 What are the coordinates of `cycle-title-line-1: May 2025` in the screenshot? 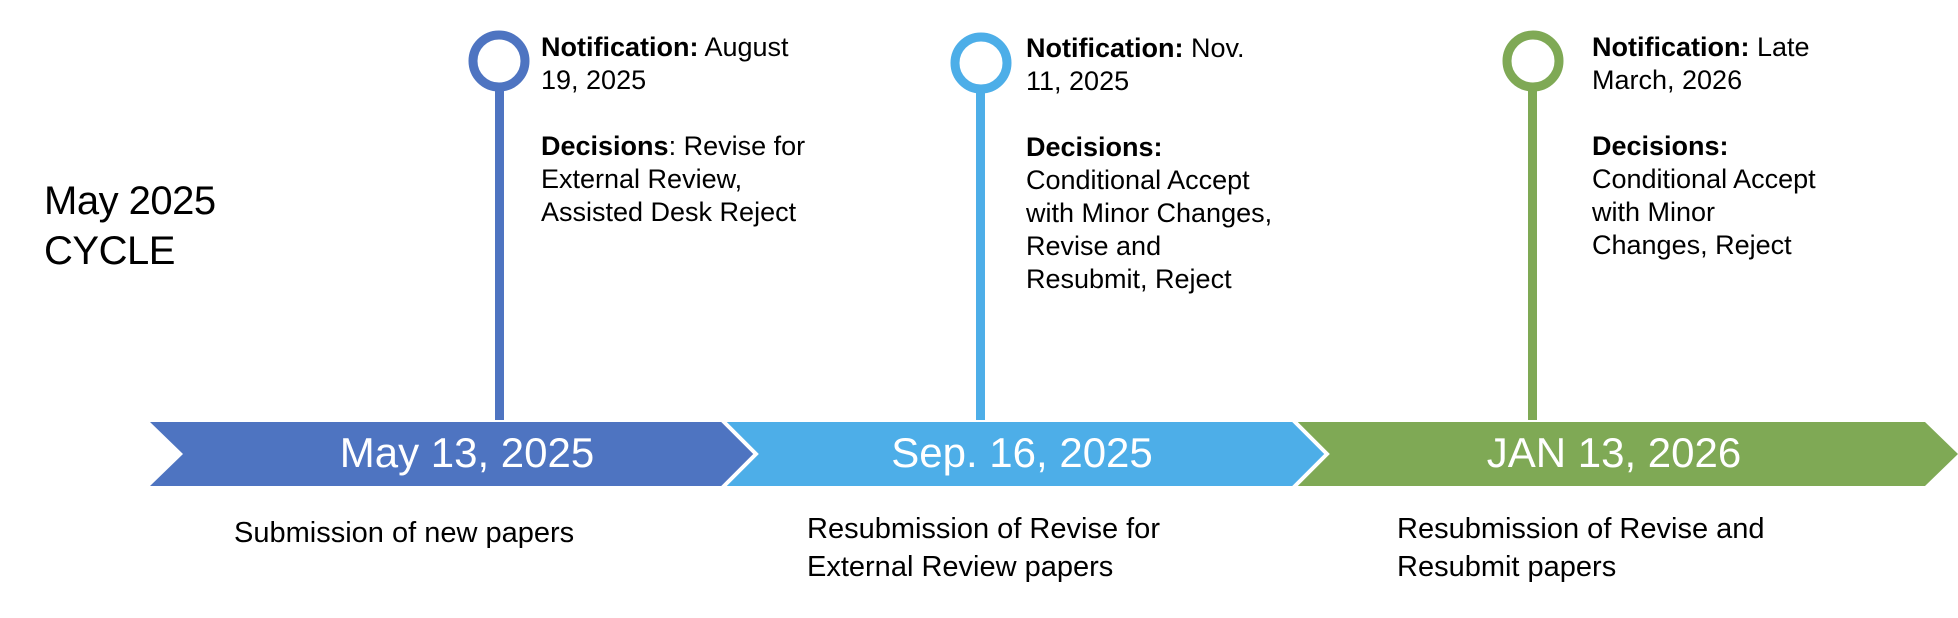 It's located at (130, 201).